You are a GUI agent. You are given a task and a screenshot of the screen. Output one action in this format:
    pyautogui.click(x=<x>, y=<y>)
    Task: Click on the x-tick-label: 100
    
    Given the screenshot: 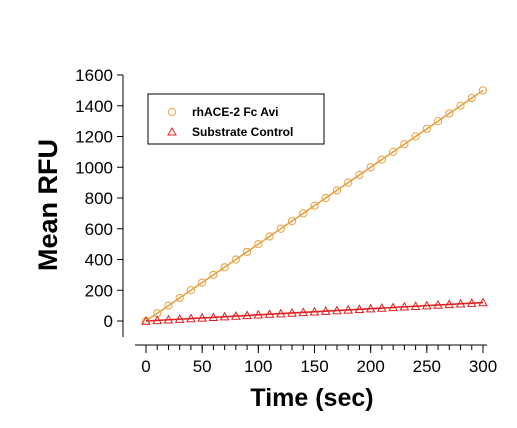 What is the action you would take?
    pyautogui.click(x=258, y=366)
    